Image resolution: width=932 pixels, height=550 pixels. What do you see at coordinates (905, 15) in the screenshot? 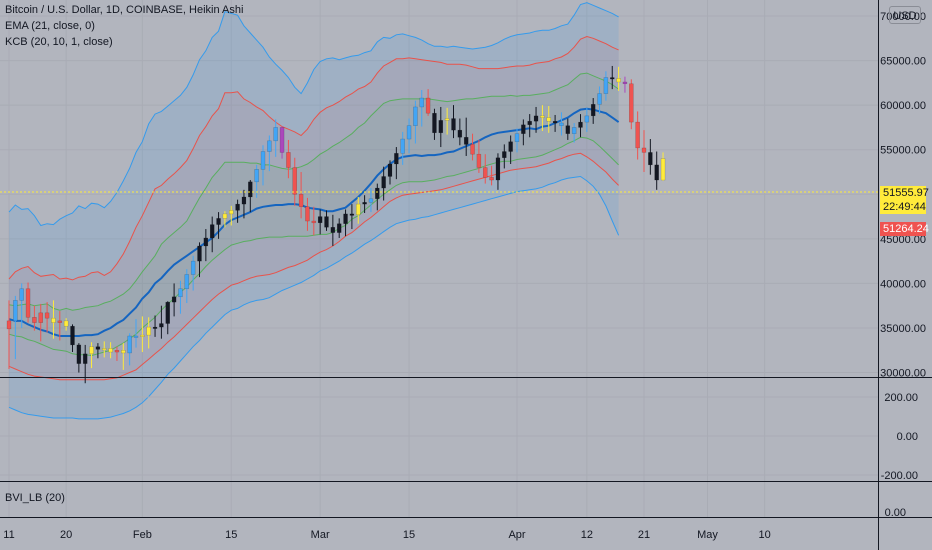
I see `currency-button: USD` at bounding box center [905, 15].